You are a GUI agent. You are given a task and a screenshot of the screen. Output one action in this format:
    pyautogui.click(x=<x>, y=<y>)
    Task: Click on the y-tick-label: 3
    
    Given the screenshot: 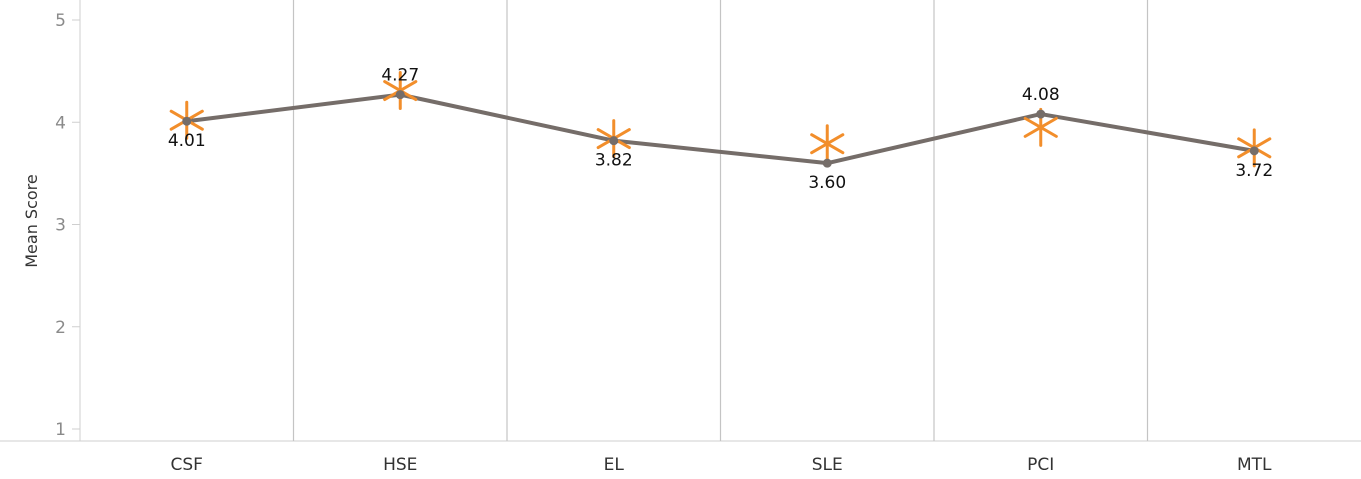 What is the action you would take?
    pyautogui.click(x=60, y=226)
    